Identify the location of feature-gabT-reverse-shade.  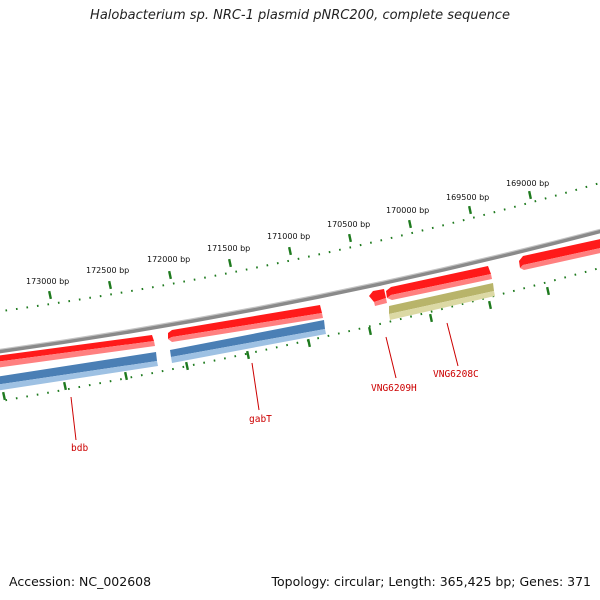
(248, 346).